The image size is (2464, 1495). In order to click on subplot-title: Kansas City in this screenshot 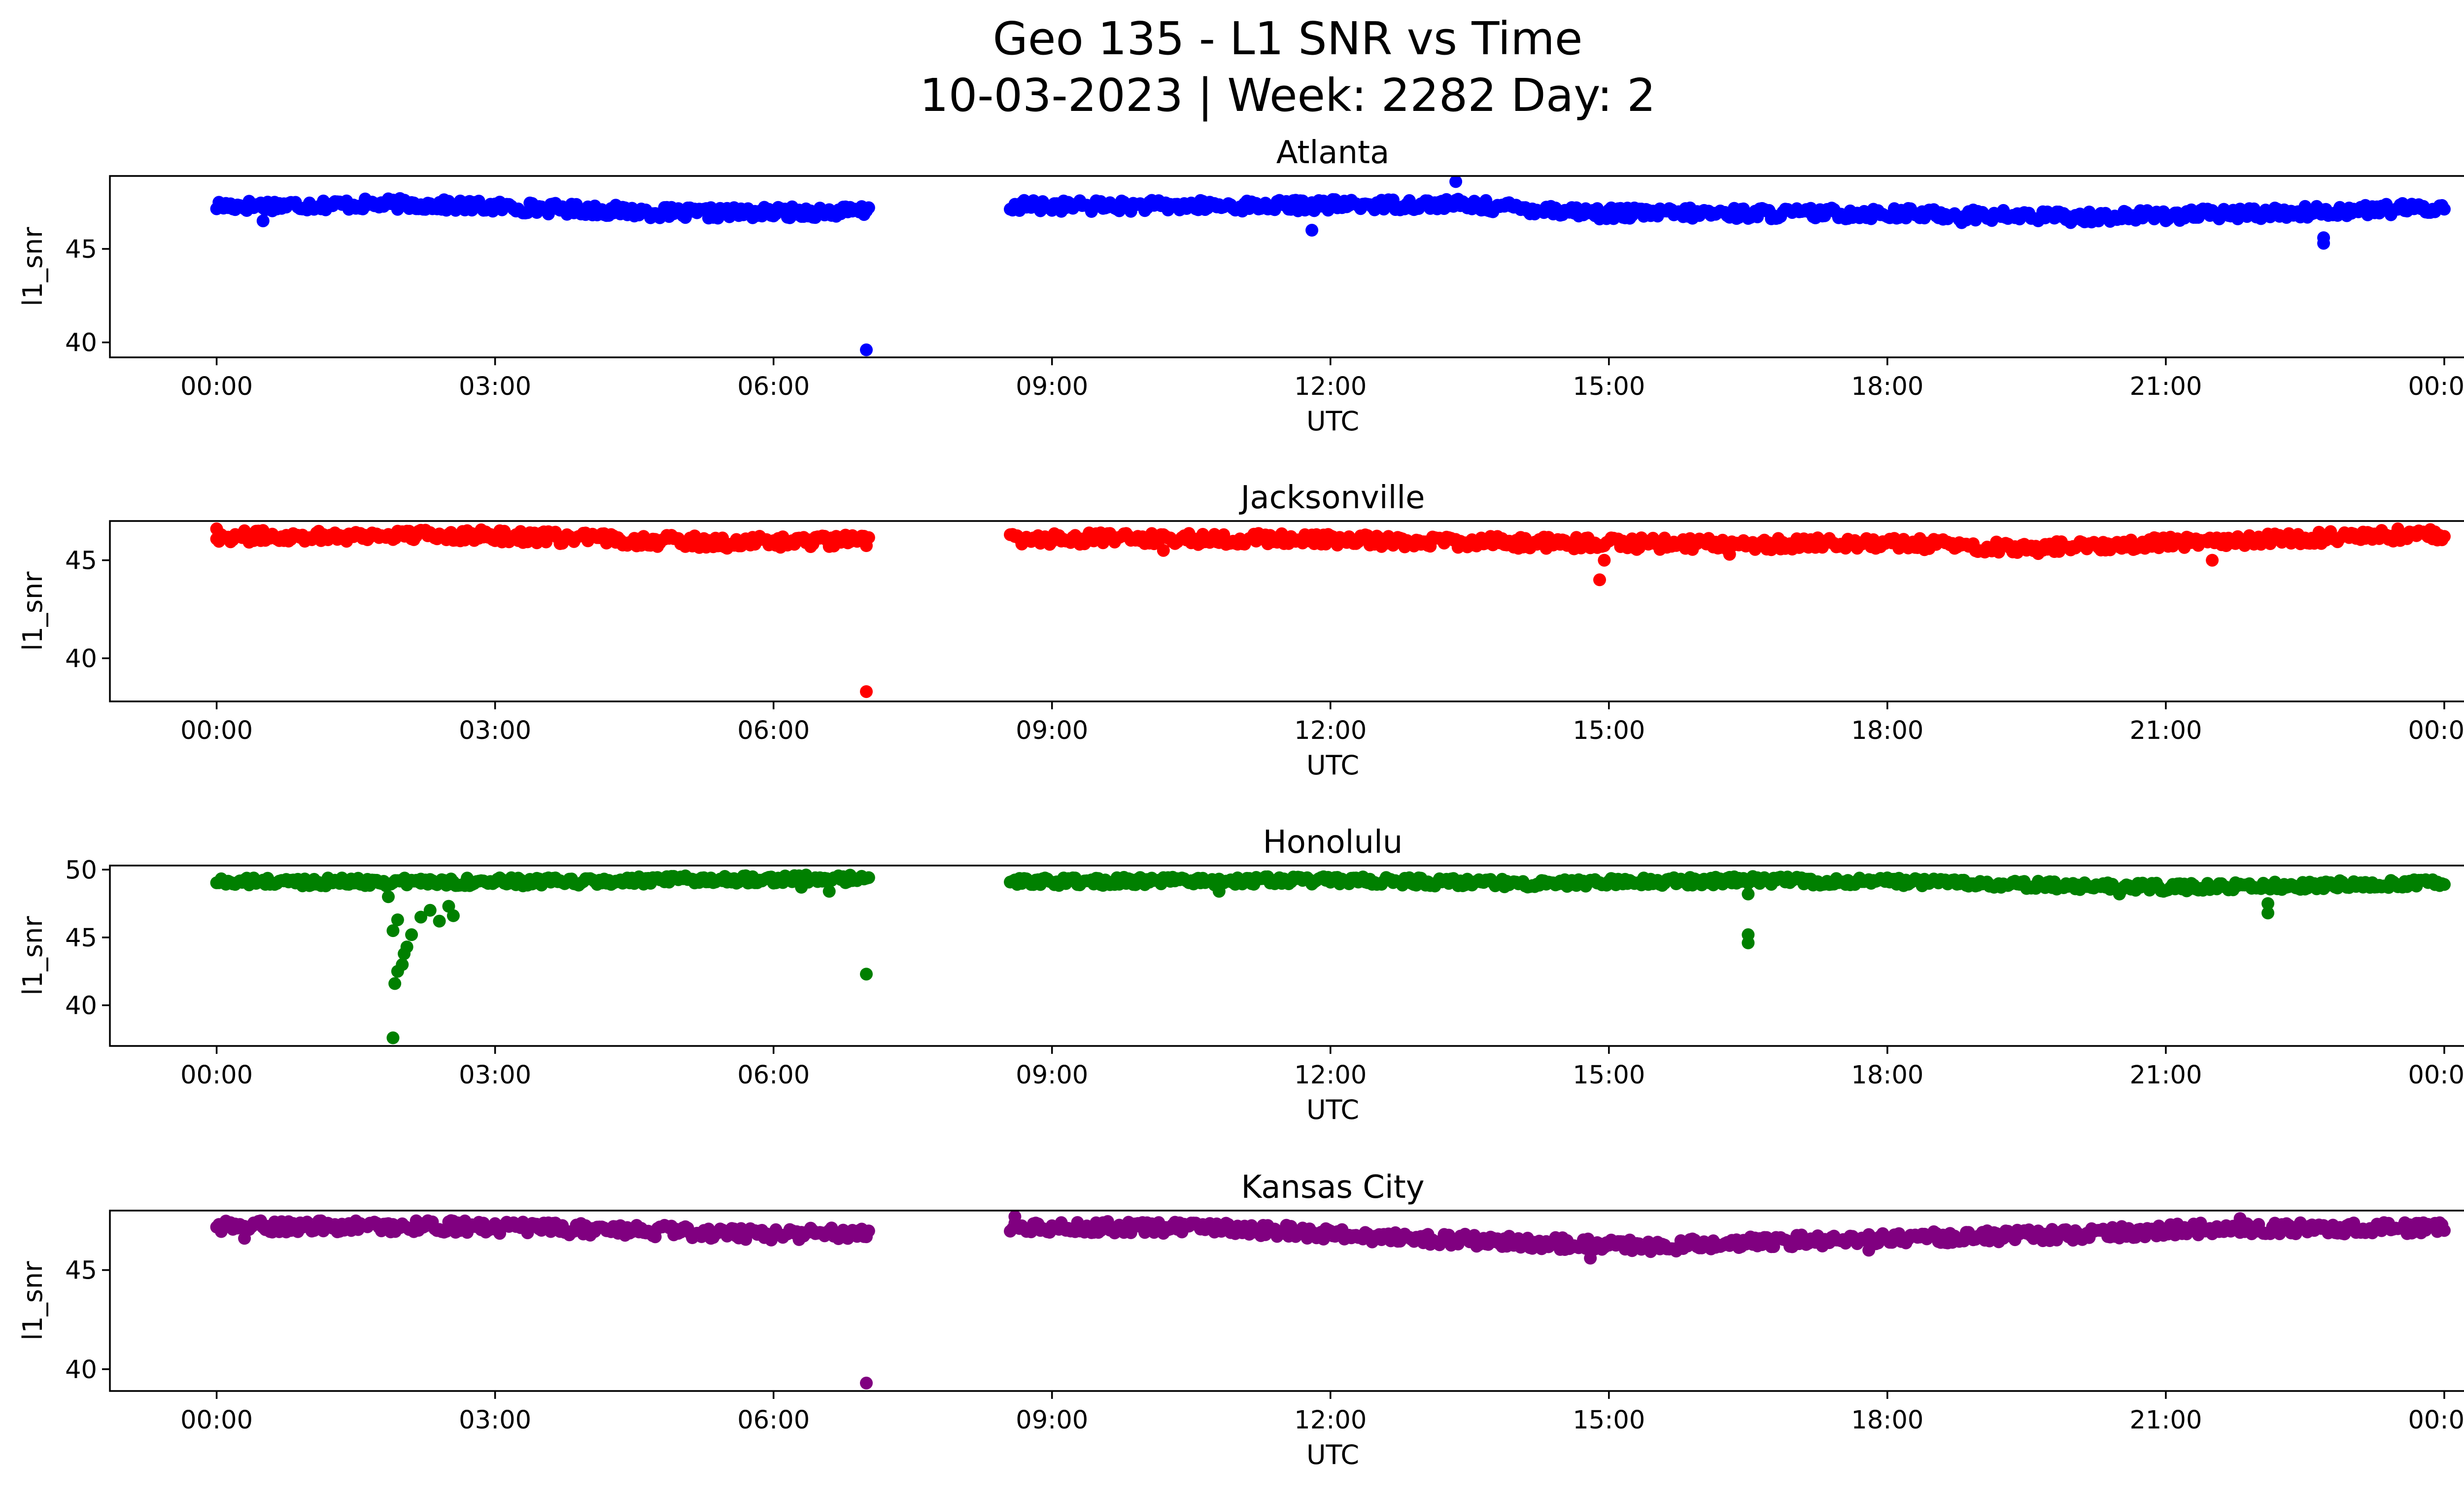, I will do `click(1332, 1187)`.